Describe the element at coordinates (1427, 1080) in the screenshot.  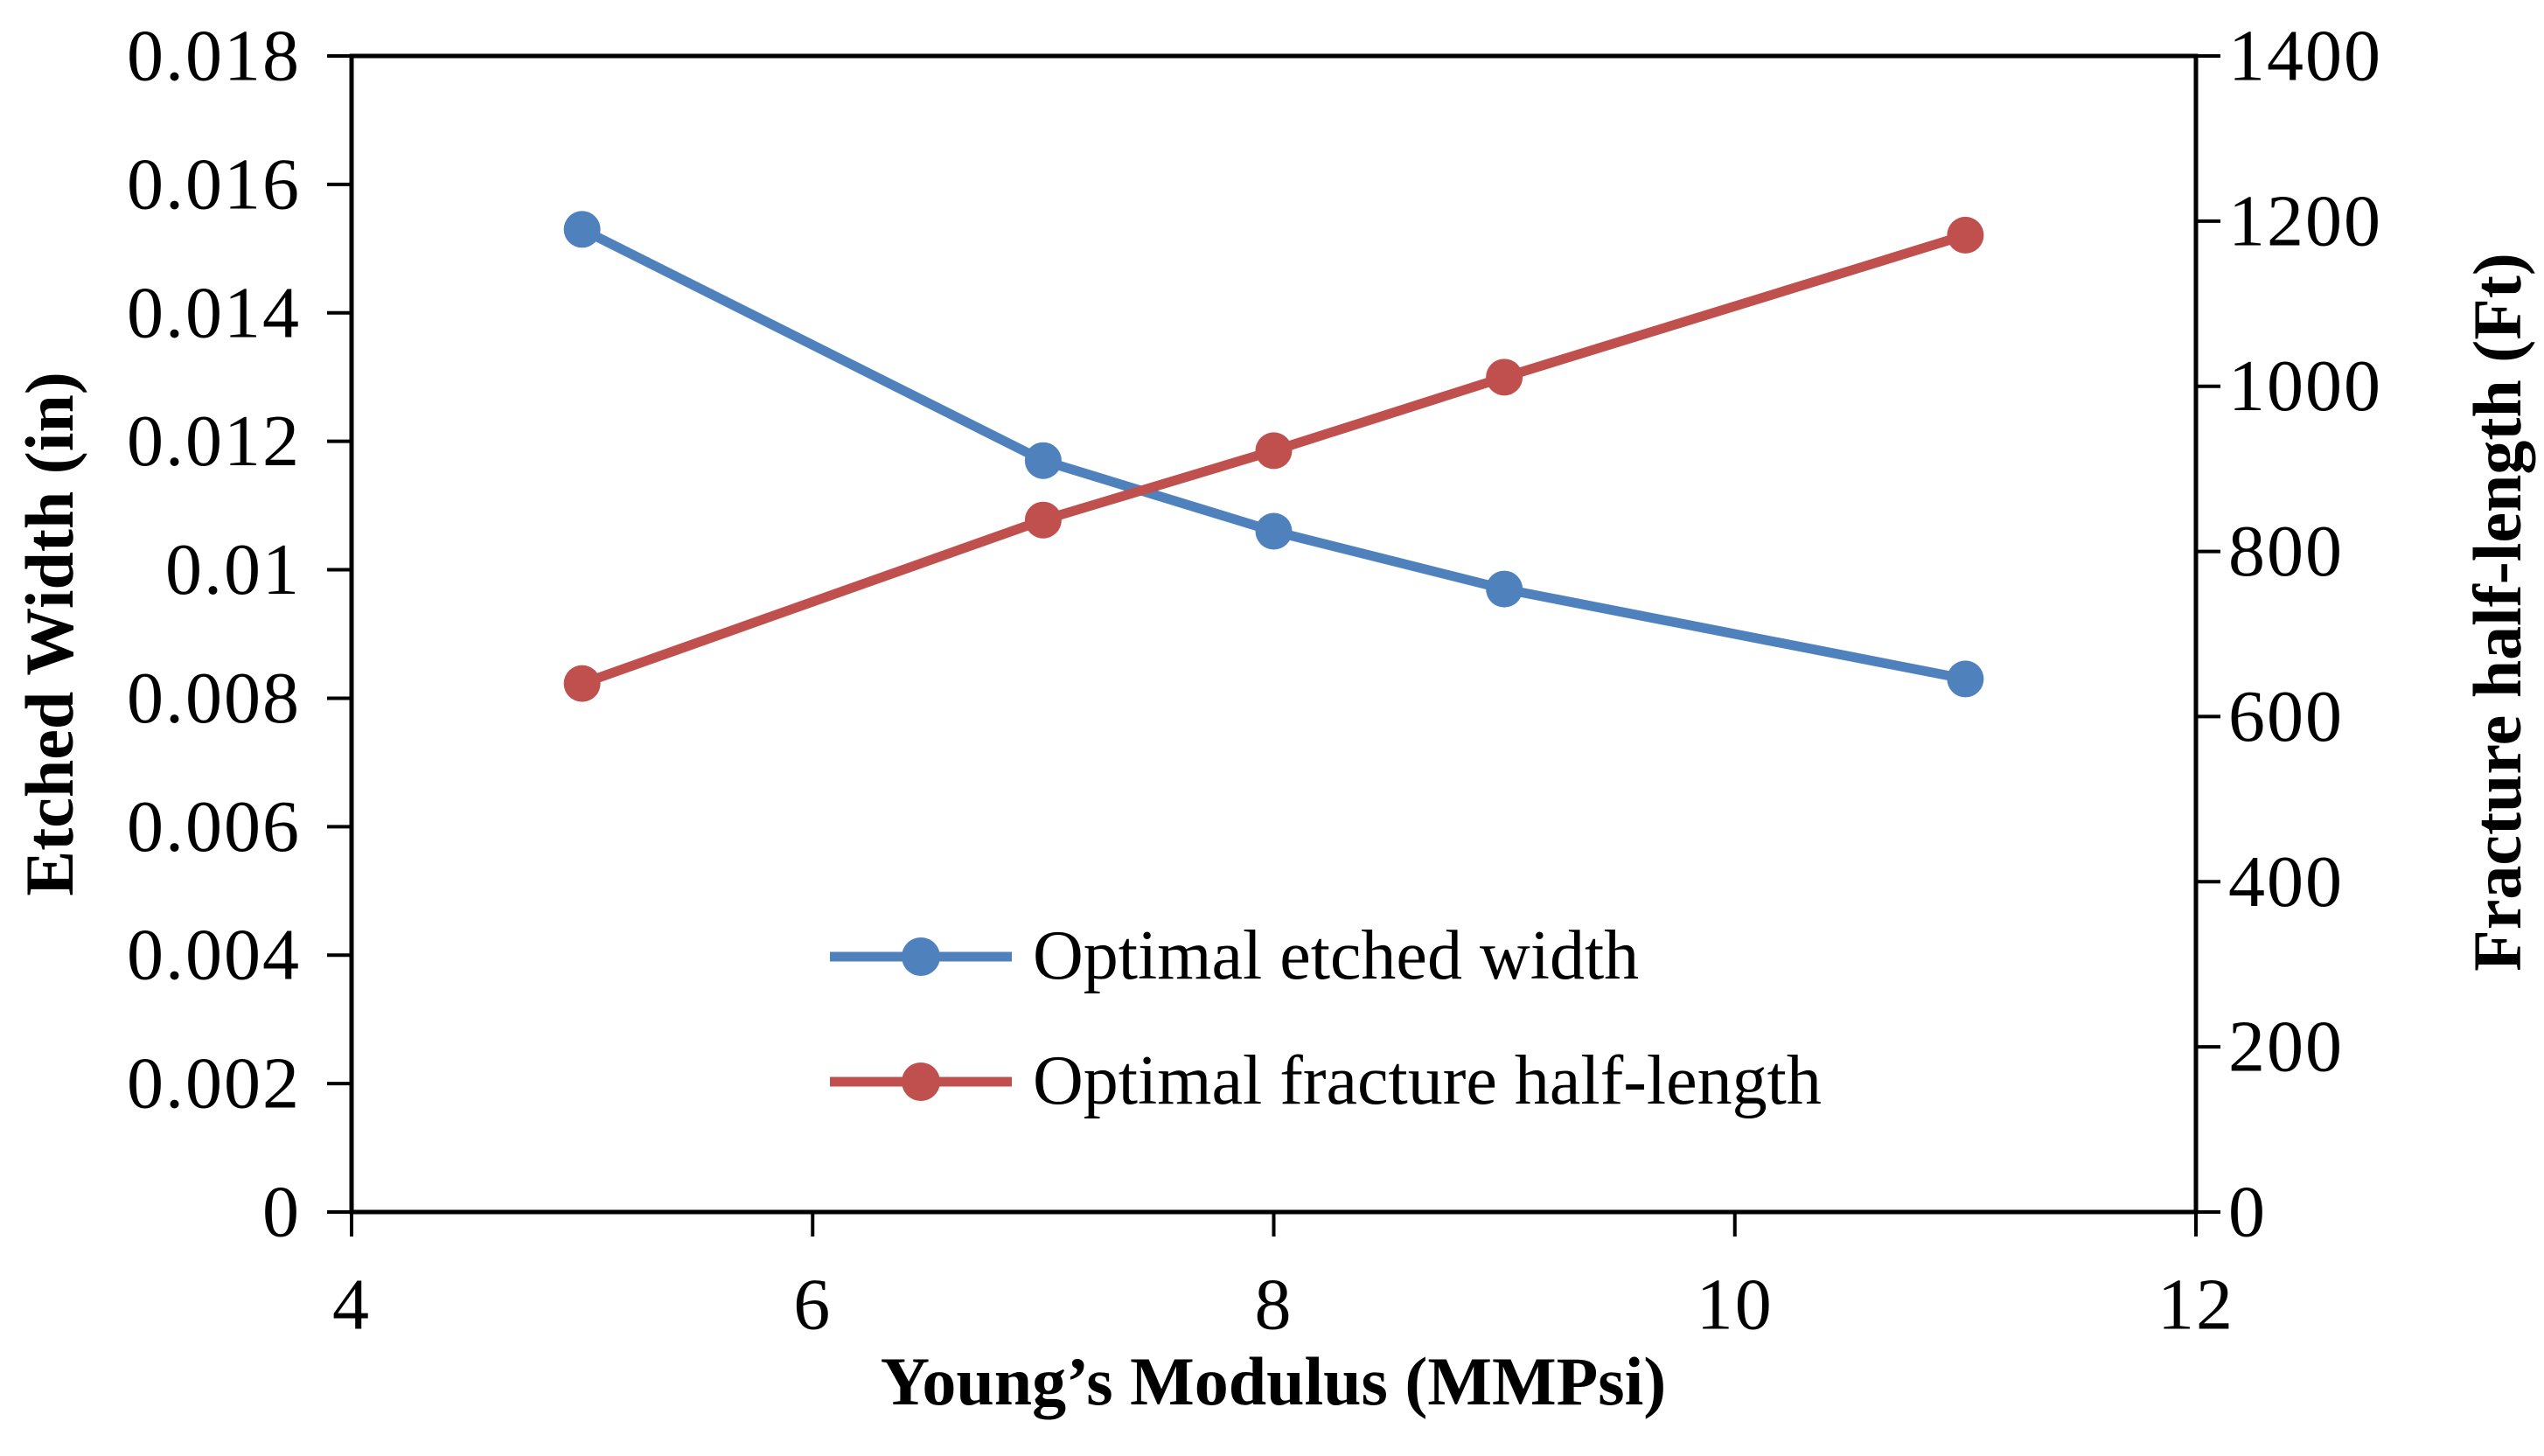
I see `legend-label-fracture-half-length: Optimal fracture half-length` at that location.